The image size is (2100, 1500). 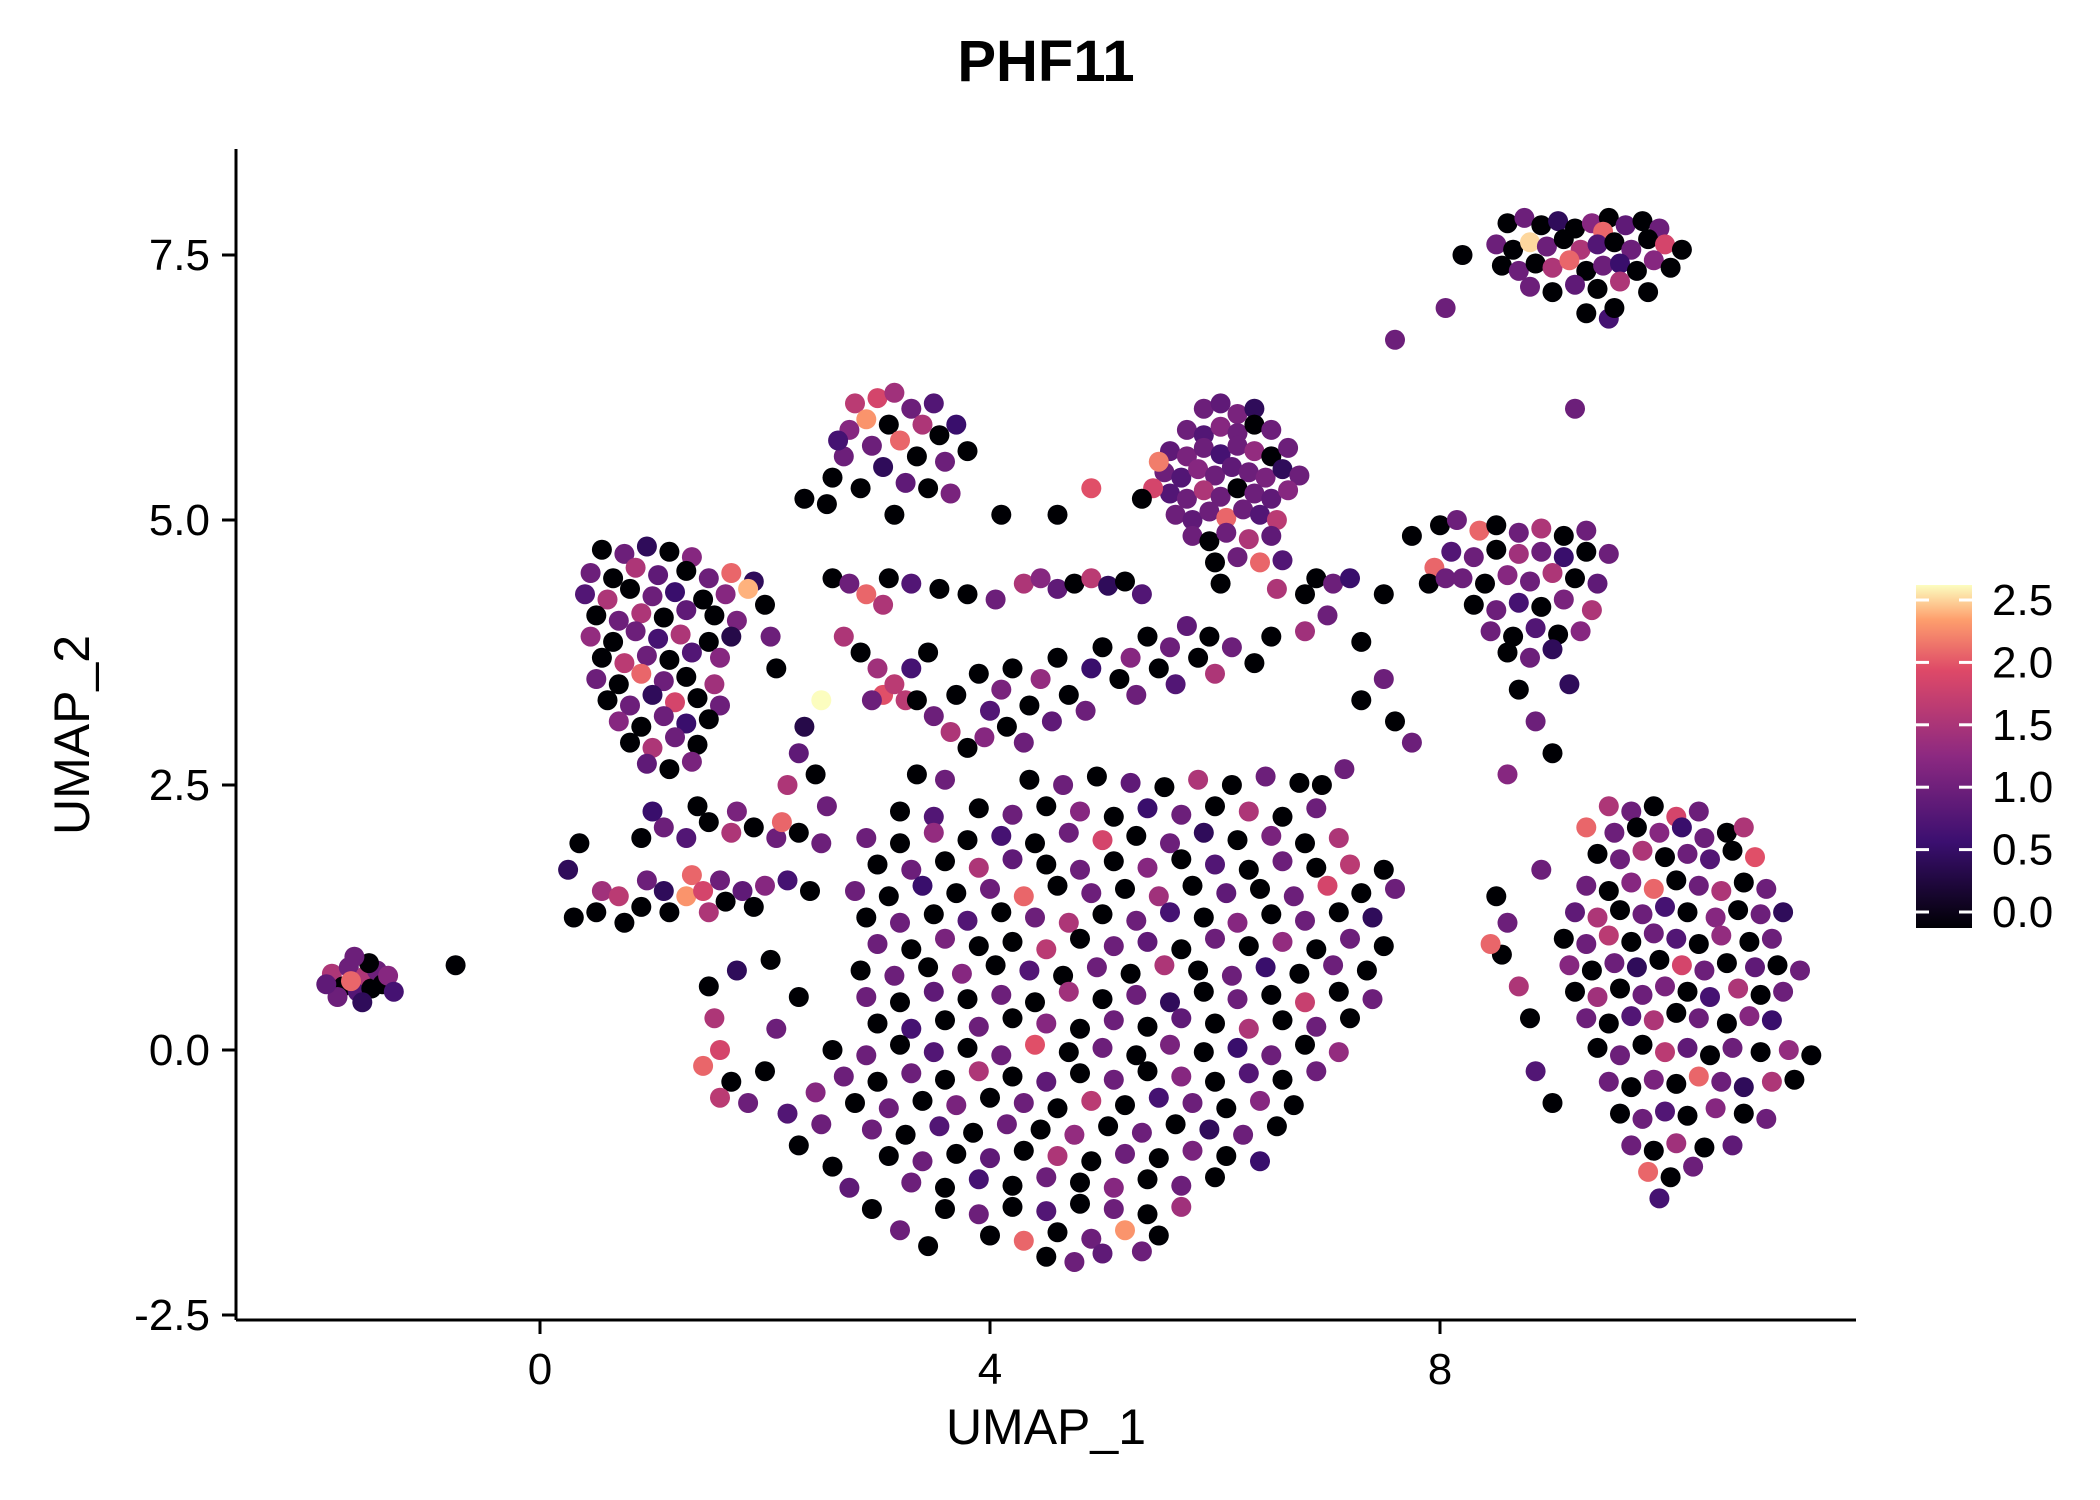 What do you see at coordinates (179, 255) in the screenshot?
I see `y-tick-label: 7.5` at bounding box center [179, 255].